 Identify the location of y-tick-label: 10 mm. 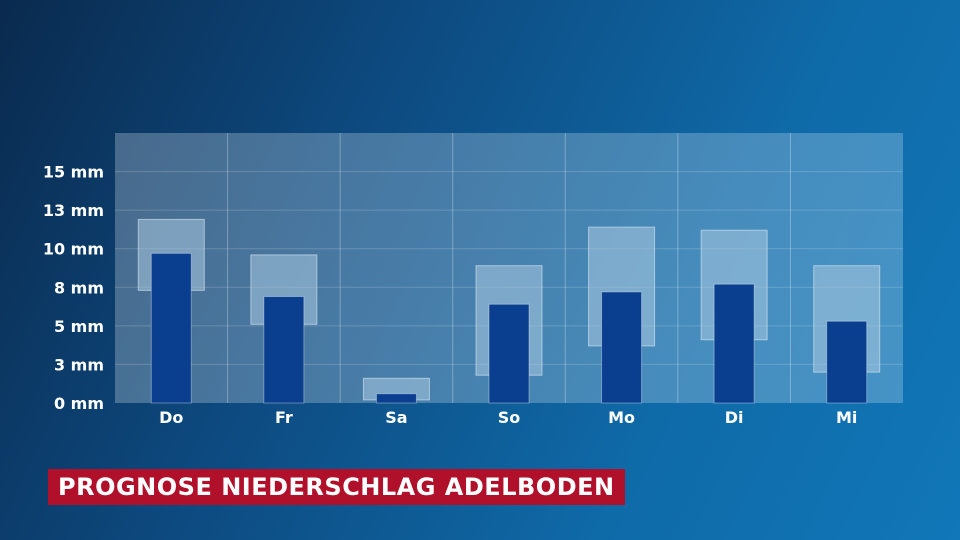
(73, 249).